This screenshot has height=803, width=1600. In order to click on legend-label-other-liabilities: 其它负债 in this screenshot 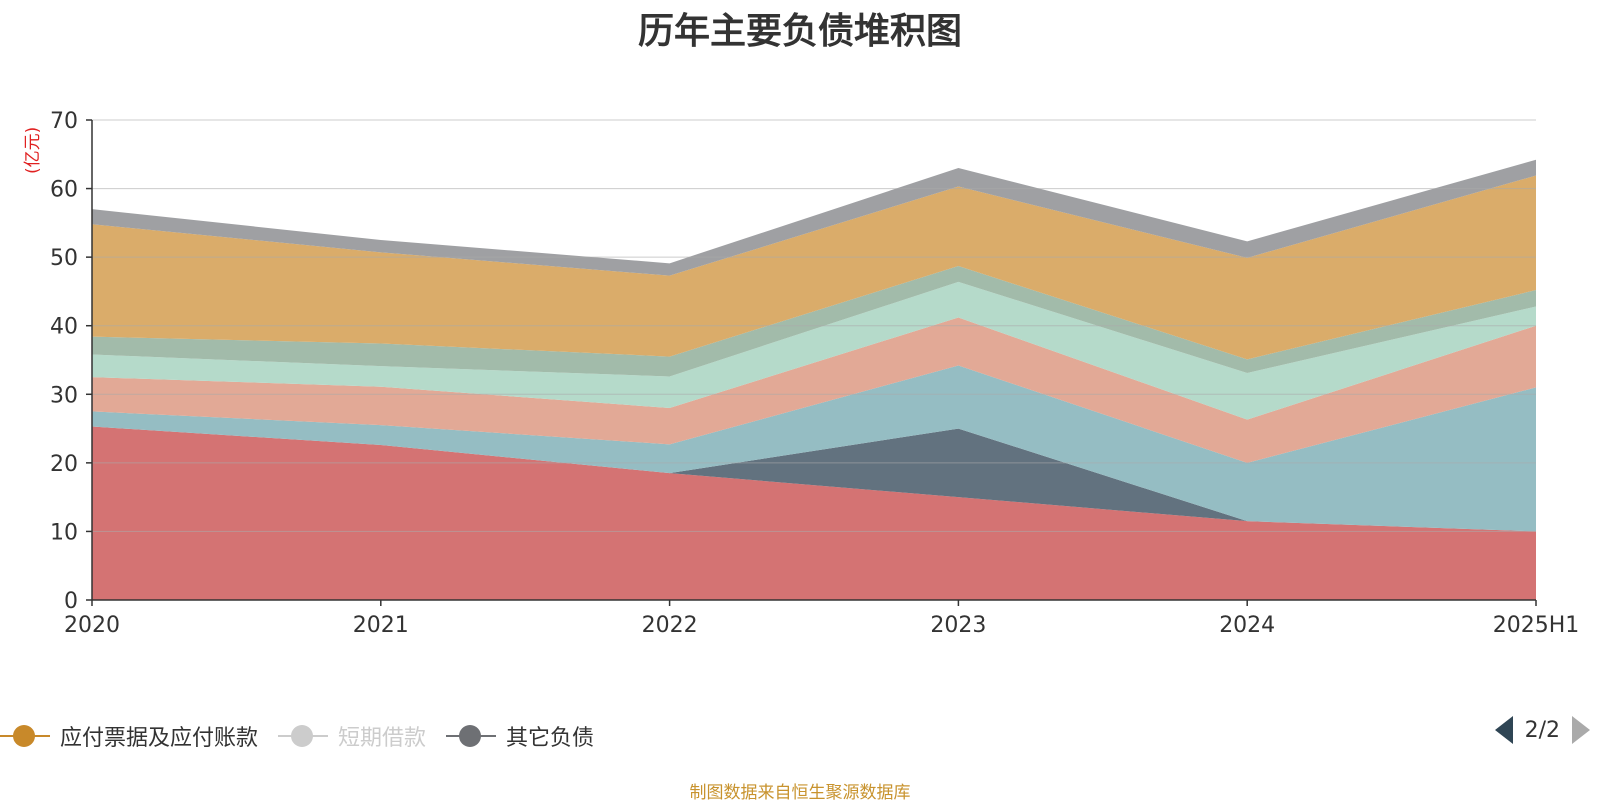, I will do `click(550, 738)`.